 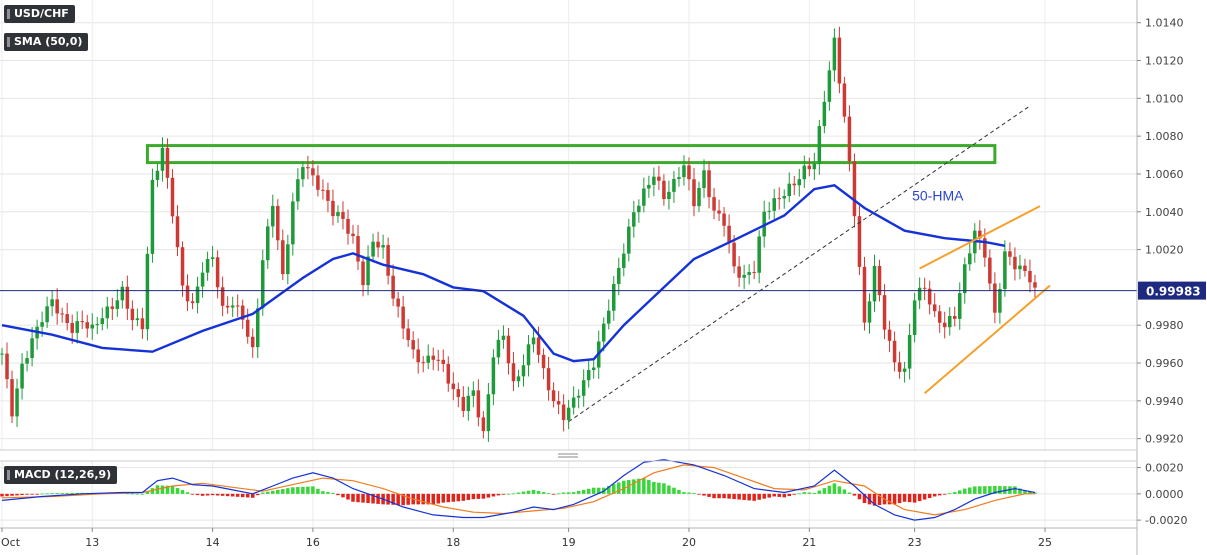 What do you see at coordinates (518, 490) in the screenshot?
I see `macd-line` at bounding box center [518, 490].